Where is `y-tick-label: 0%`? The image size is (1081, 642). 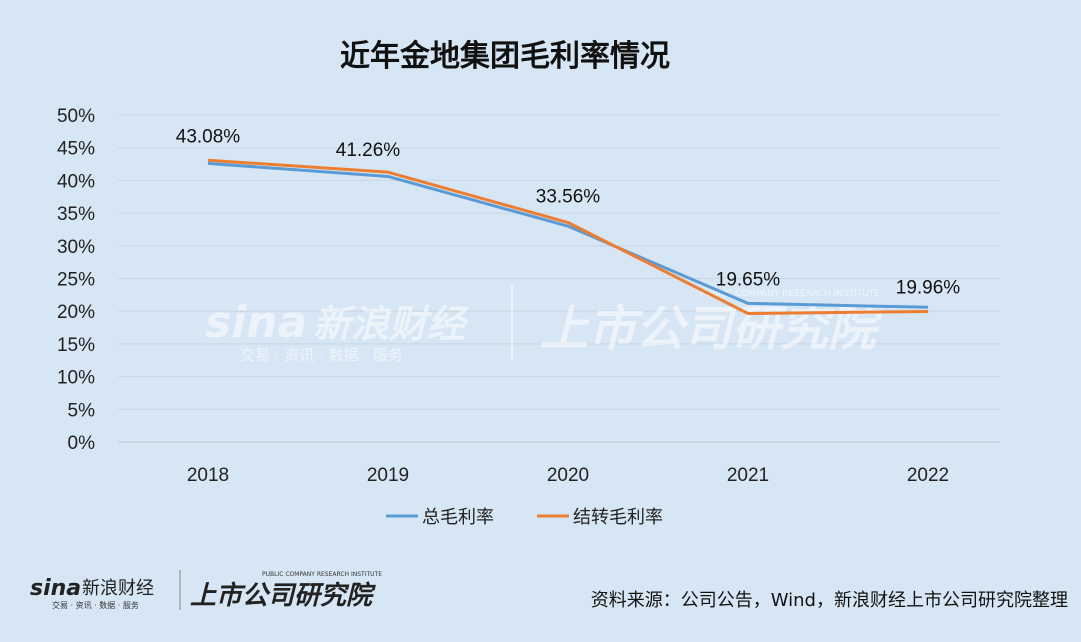
y-tick-label: 0% is located at coordinates (82, 443).